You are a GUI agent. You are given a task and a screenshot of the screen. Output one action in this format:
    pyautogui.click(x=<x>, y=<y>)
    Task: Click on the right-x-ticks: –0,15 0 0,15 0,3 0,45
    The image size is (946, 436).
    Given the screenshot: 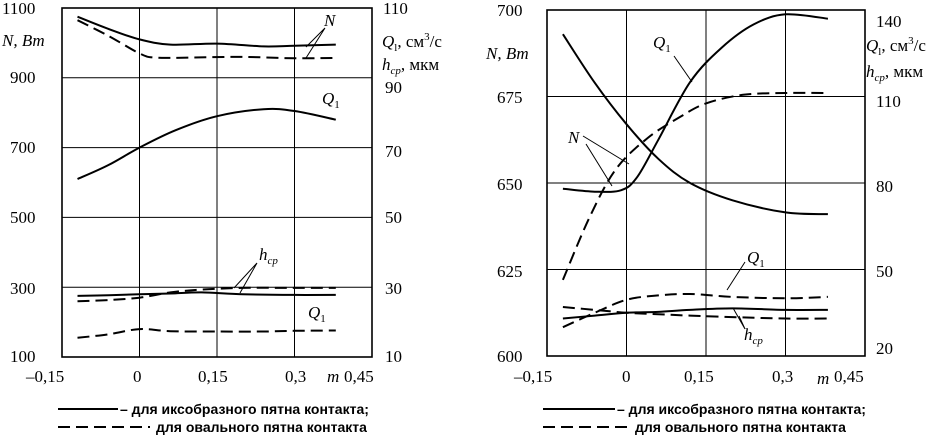 What is the action you would take?
    pyautogui.click(x=688, y=376)
    